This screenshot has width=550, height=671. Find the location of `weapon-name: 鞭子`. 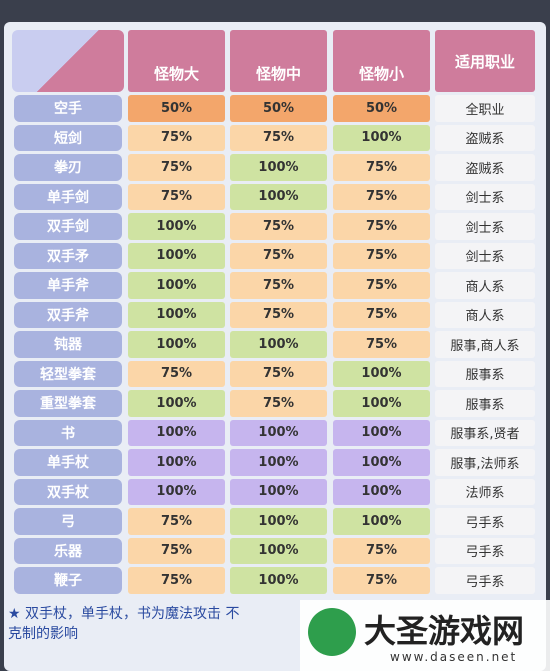

weapon-name: 鞭子 is located at coordinates (68, 580).